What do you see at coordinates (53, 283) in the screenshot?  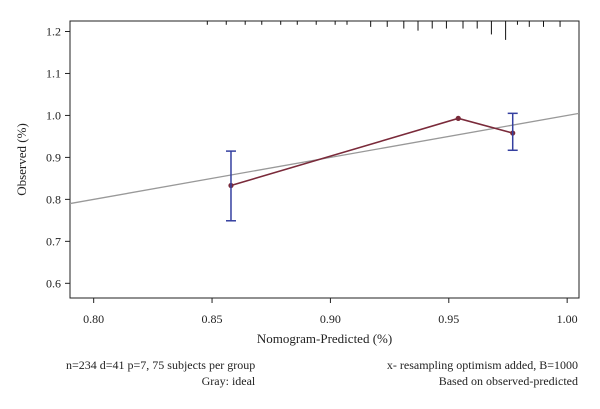 I see `y-tick-label-0: 0.6` at bounding box center [53, 283].